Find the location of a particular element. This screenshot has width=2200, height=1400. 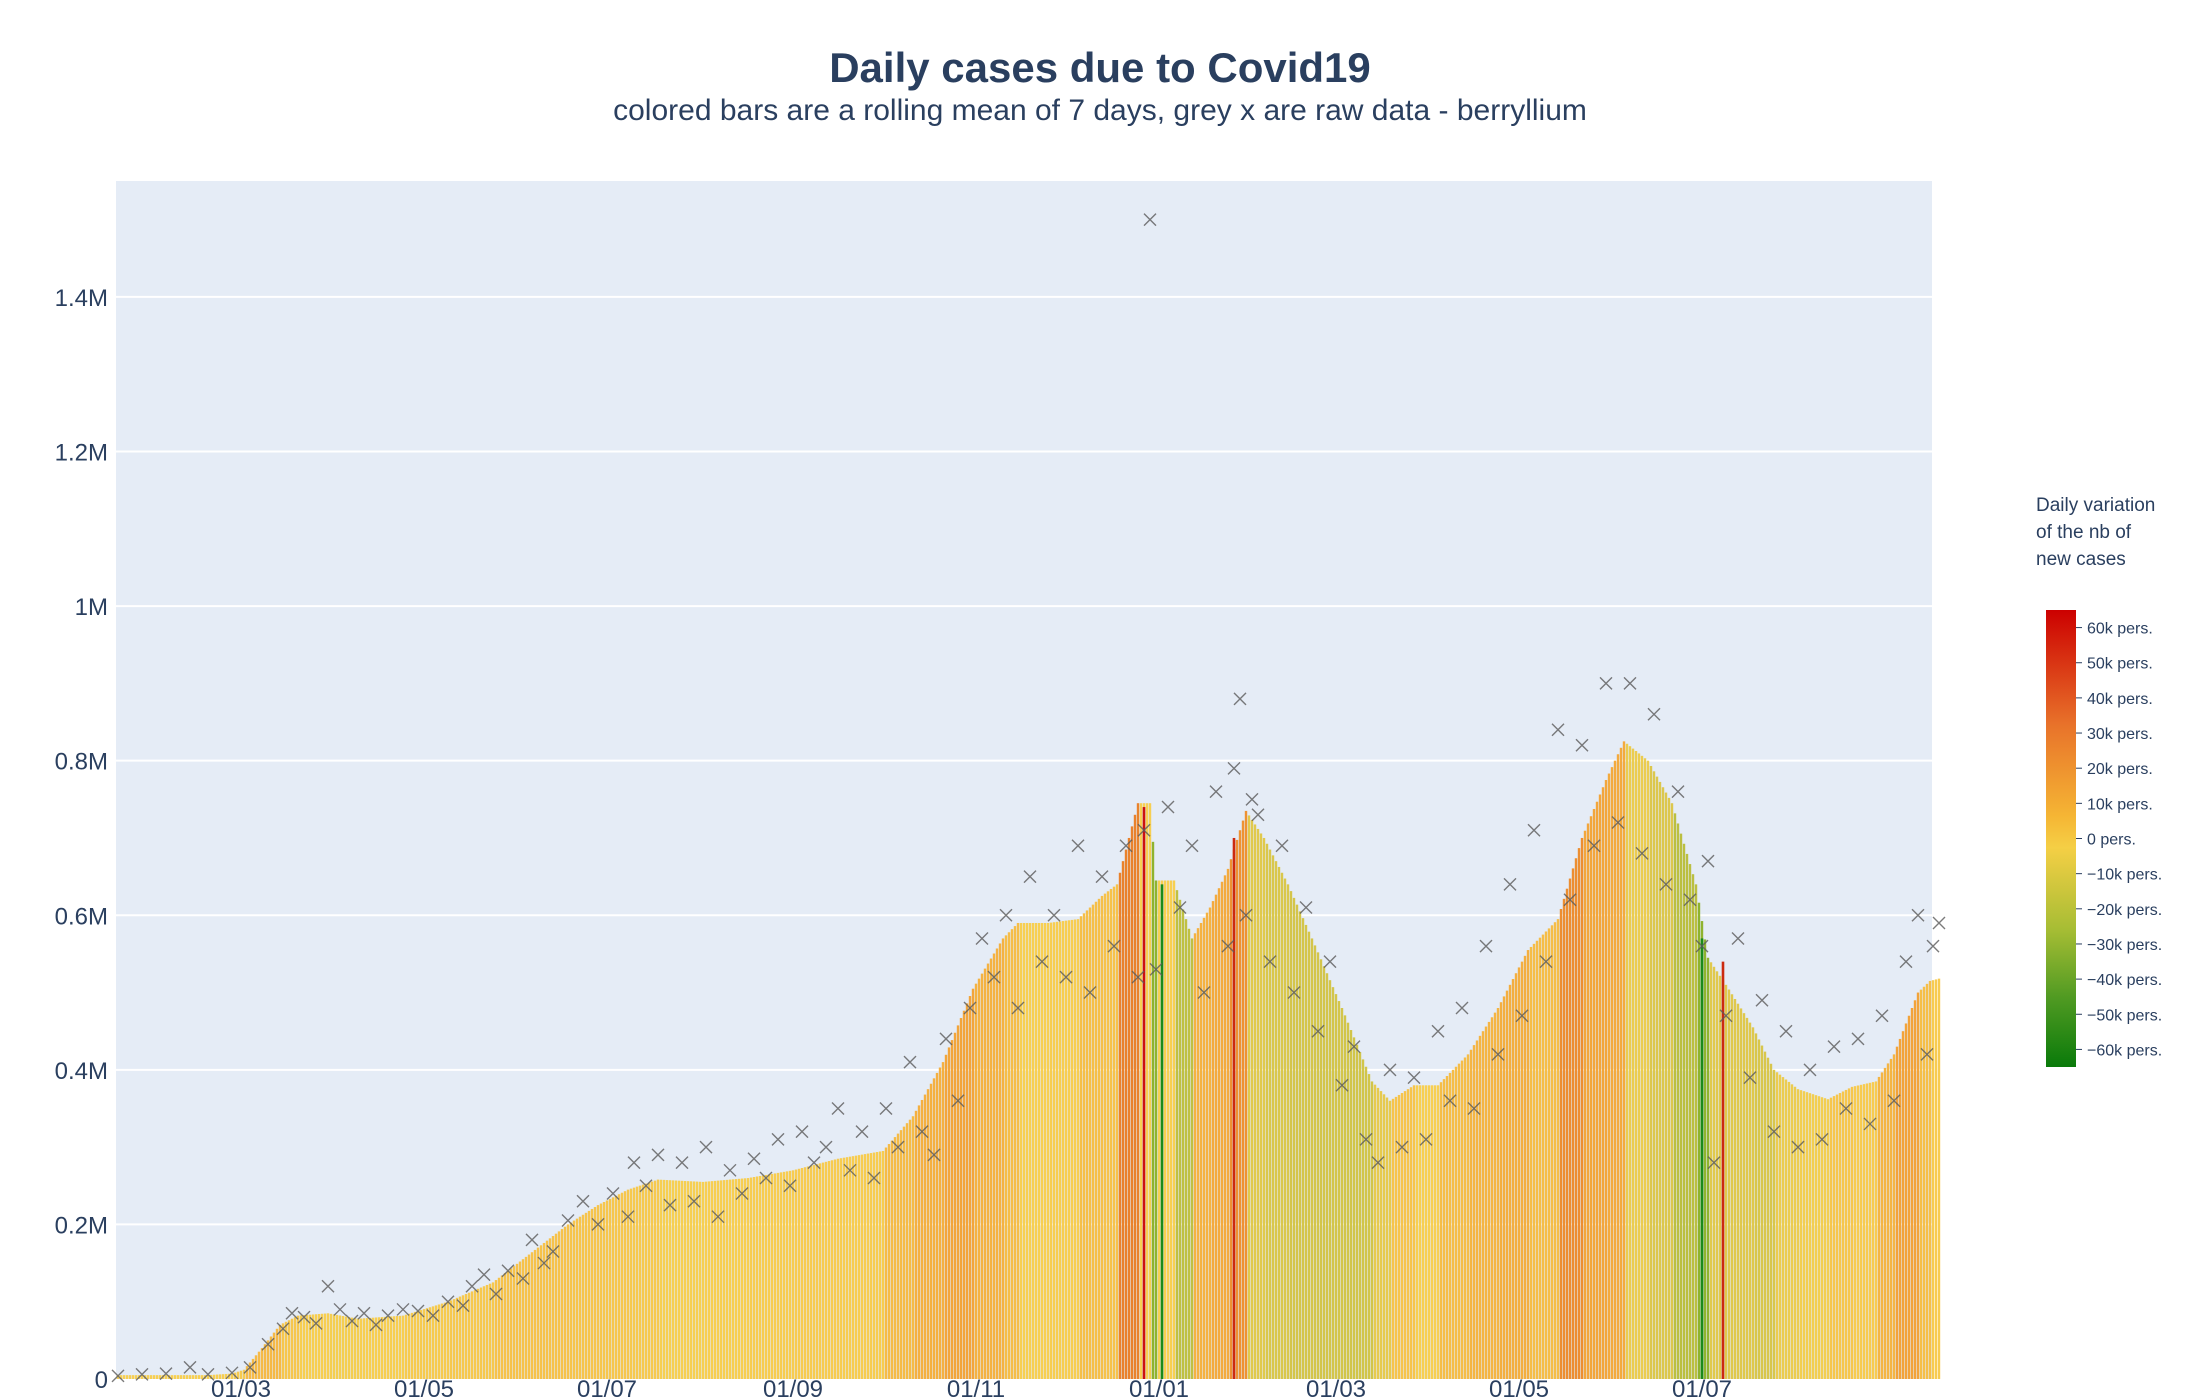

colorbar-tick-label: 50k pers. is located at coordinates (2120, 664).